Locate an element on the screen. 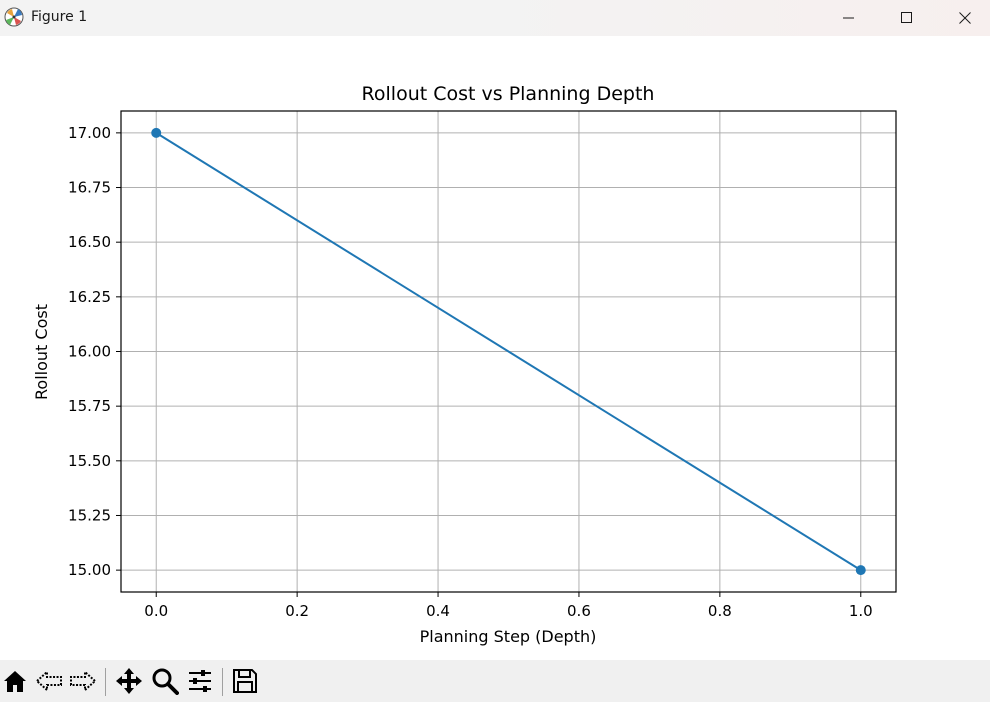  configure-subplots-icon is located at coordinates (200, 683).